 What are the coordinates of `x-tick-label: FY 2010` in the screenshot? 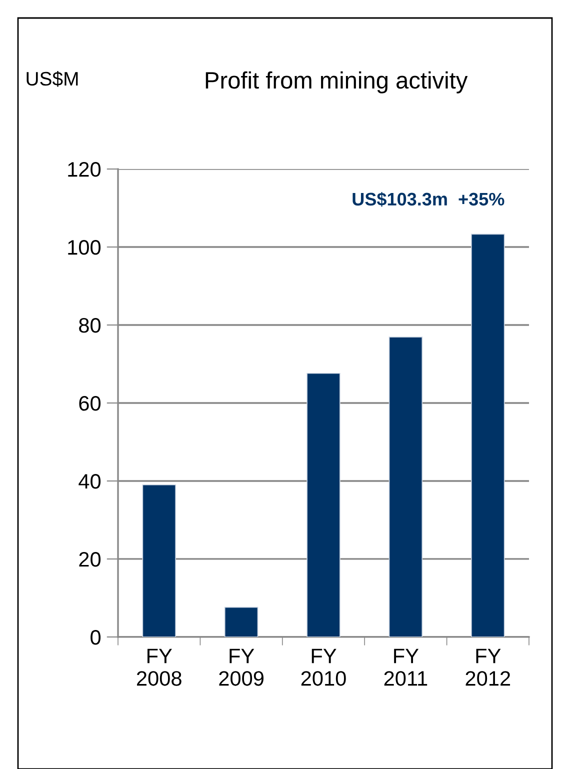 It's located at (323, 667).